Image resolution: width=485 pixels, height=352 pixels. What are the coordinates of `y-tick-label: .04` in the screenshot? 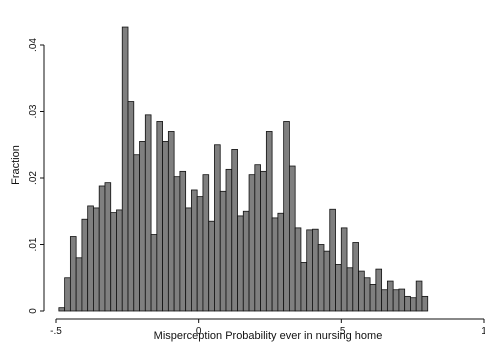 It's located at (33, 45).